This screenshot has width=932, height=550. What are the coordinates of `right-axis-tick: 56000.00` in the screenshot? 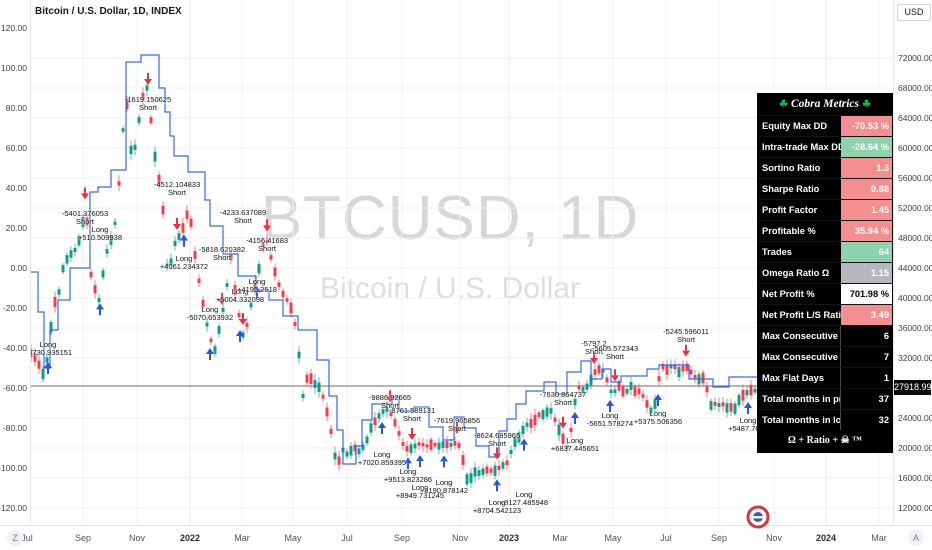 It's located at (915, 178).